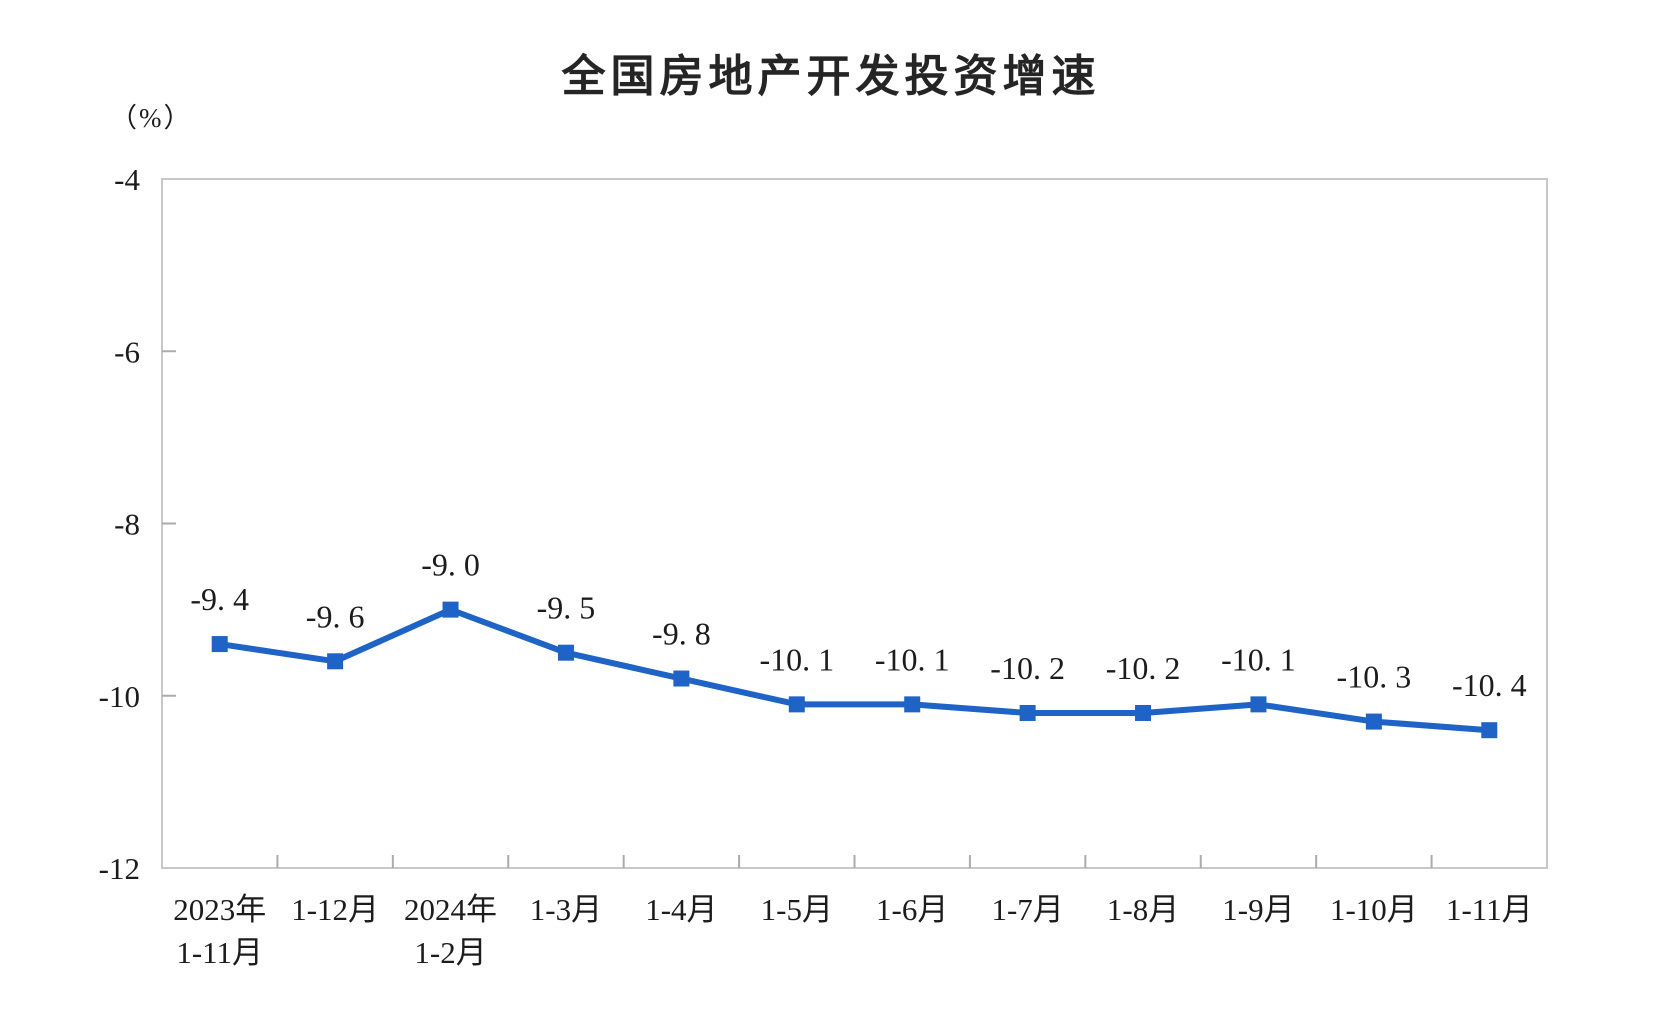 Image resolution: width=1662 pixels, height=1020 pixels. Describe the element at coordinates (127, 351) in the screenshot. I see `y-axis-tick-label: -6` at that location.